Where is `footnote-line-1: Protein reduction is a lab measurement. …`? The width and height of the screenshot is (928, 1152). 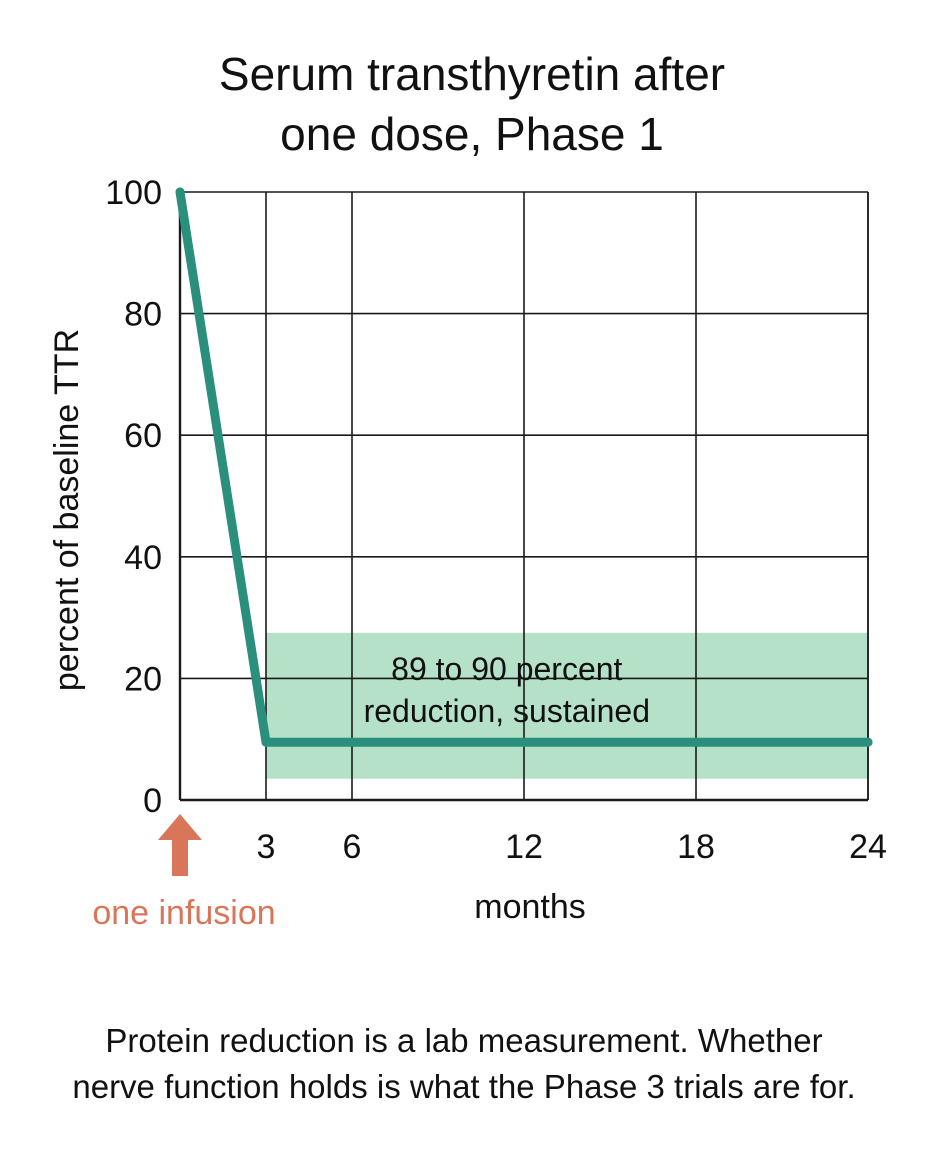
footnote-line-1: Protein reduction is a lab measurement. … is located at coordinates (464, 1040).